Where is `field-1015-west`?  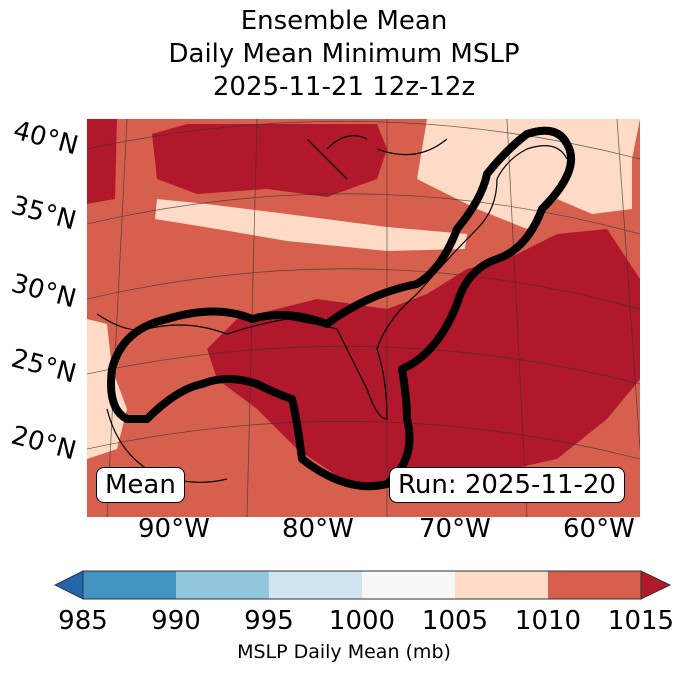
field-1015-west is located at coordinates (102, 161).